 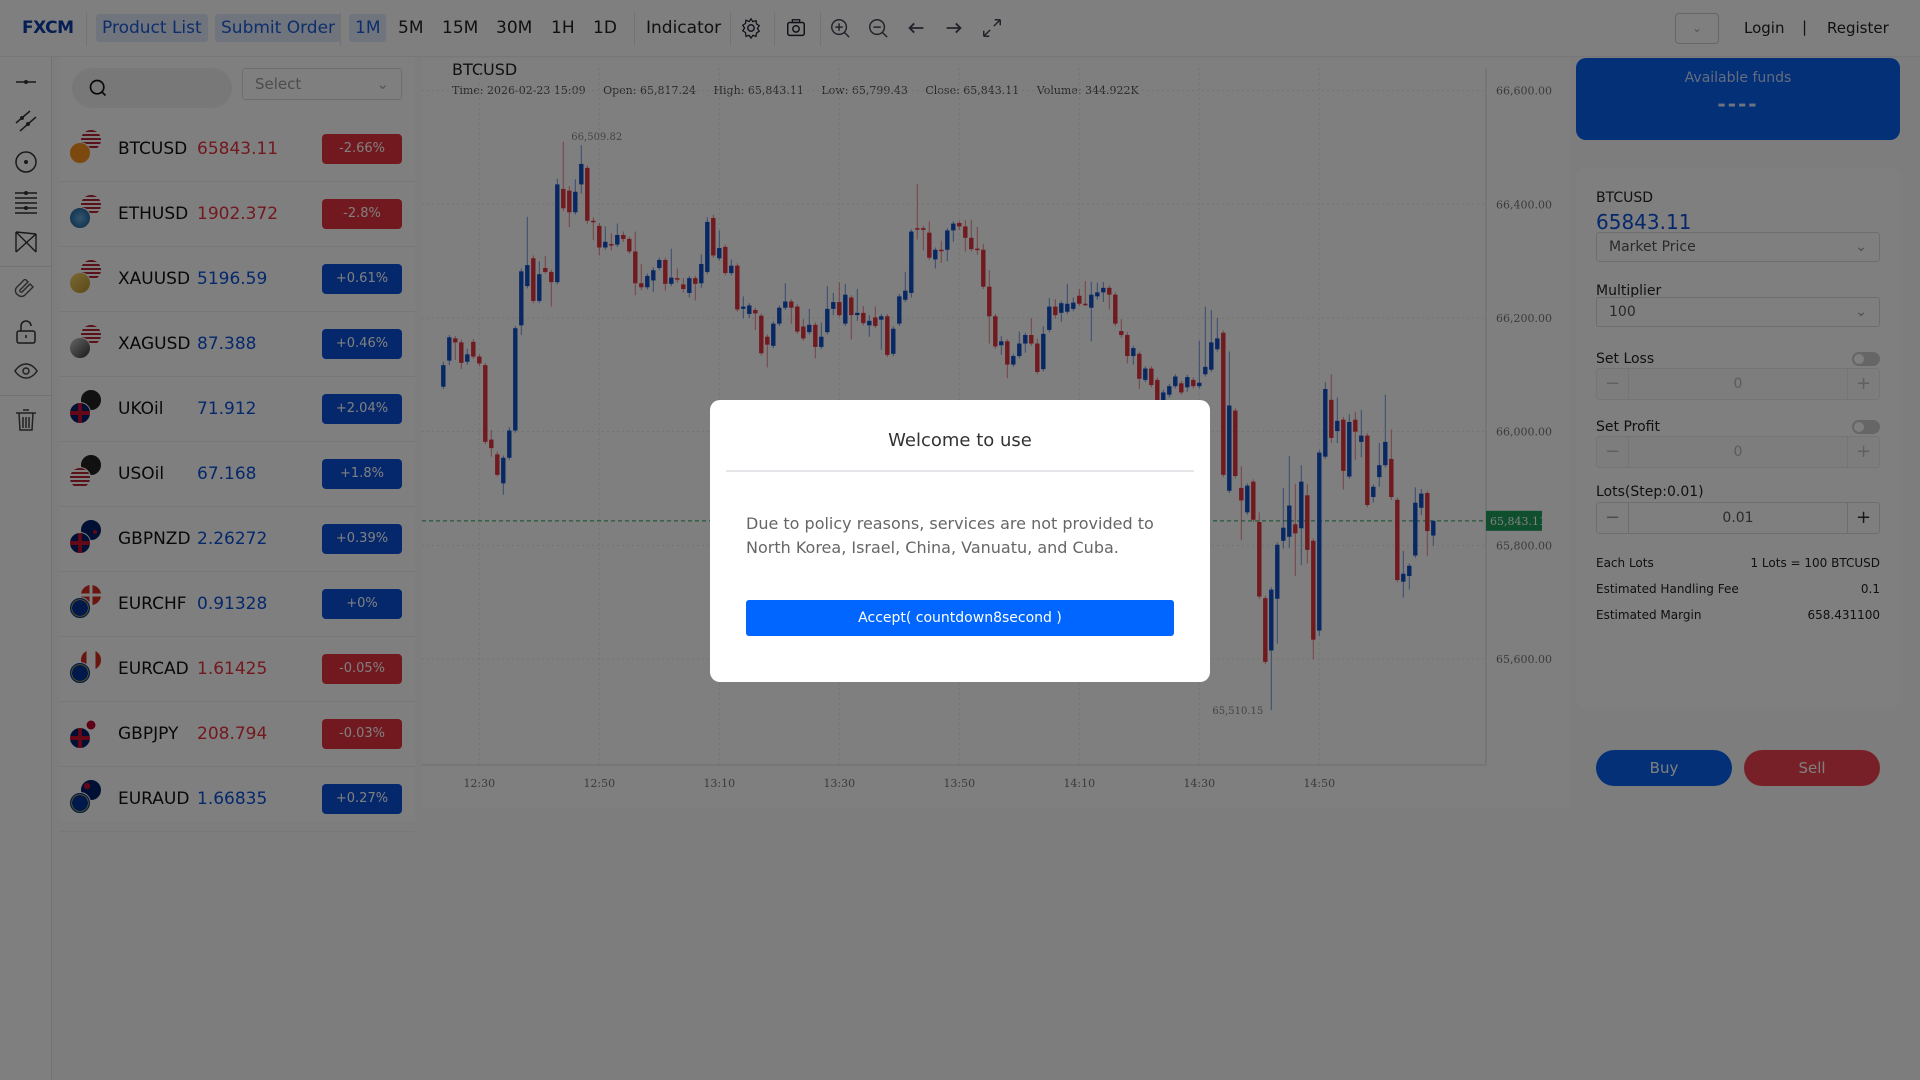 I want to click on modal-title: Welcome to use, so click(x=960, y=440).